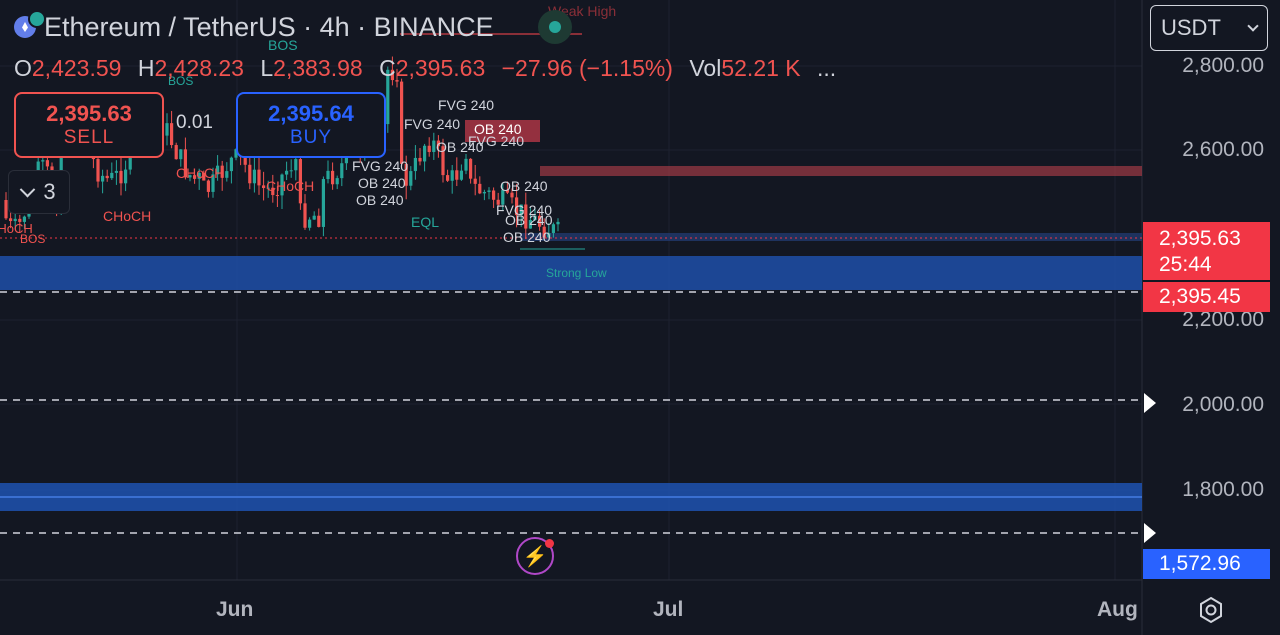  Describe the element at coordinates (535, 556) in the screenshot. I see `lightning-icon: ⚡` at that location.